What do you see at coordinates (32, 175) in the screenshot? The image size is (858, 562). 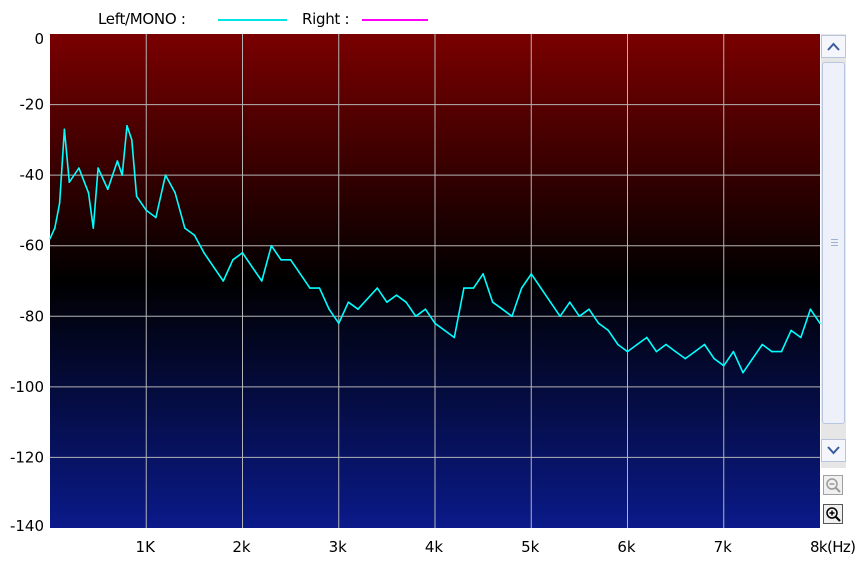 I see `y-tick-label: -40` at bounding box center [32, 175].